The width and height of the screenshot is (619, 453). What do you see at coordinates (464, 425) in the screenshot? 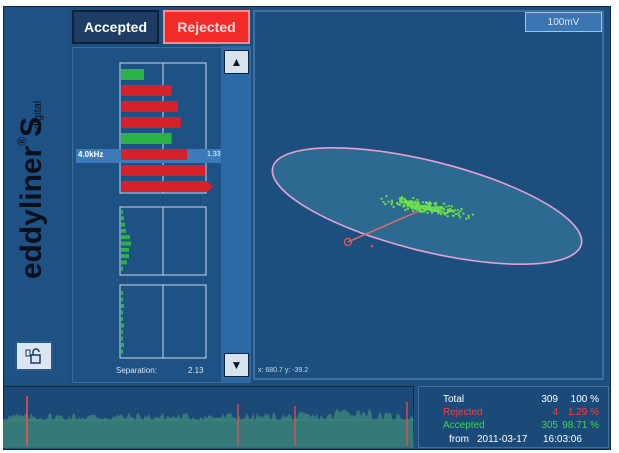
I see `accepted-label: Accepted` at bounding box center [464, 425].